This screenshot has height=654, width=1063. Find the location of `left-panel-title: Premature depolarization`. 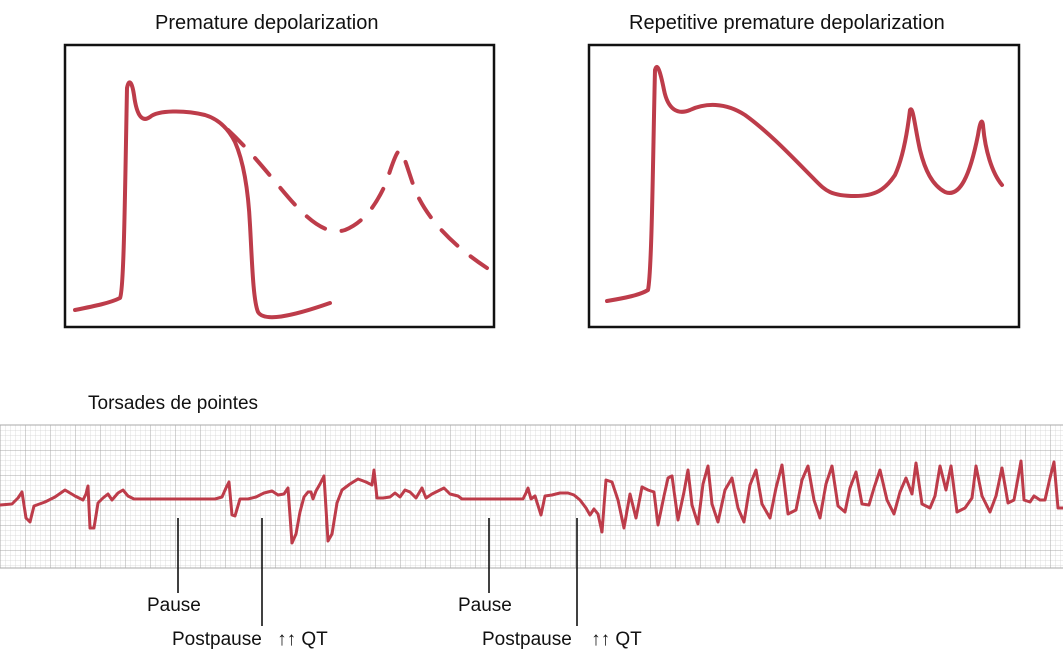

left-panel-title: Premature depolarization is located at coordinates (267, 23).